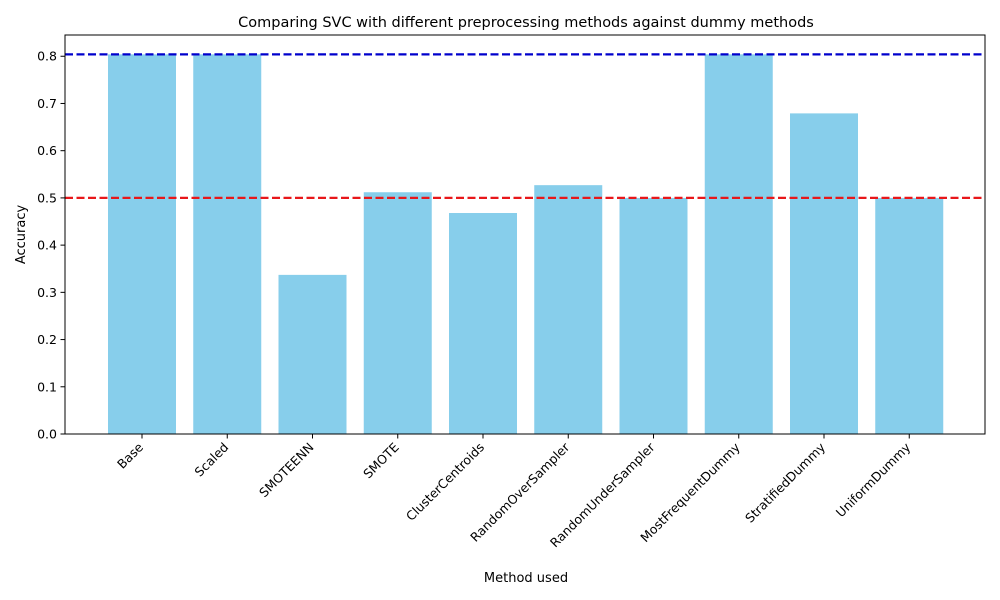  I want to click on bar-smoteenn, so click(312, 354).